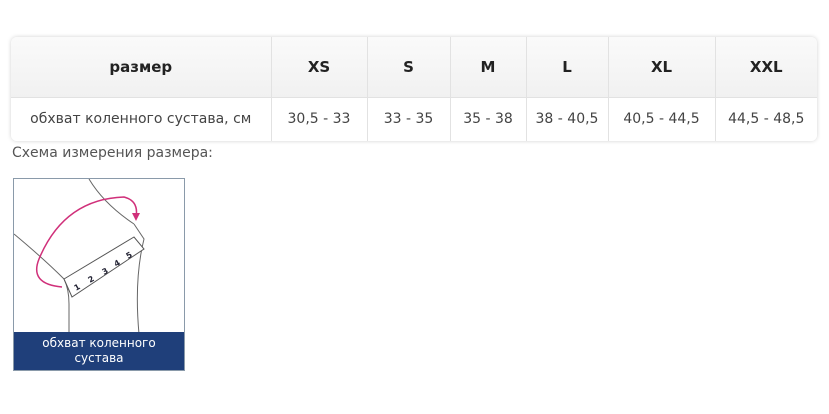 This screenshot has width=829, height=414. I want to click on diagram-label-line2: сустава, so click(99, 358).